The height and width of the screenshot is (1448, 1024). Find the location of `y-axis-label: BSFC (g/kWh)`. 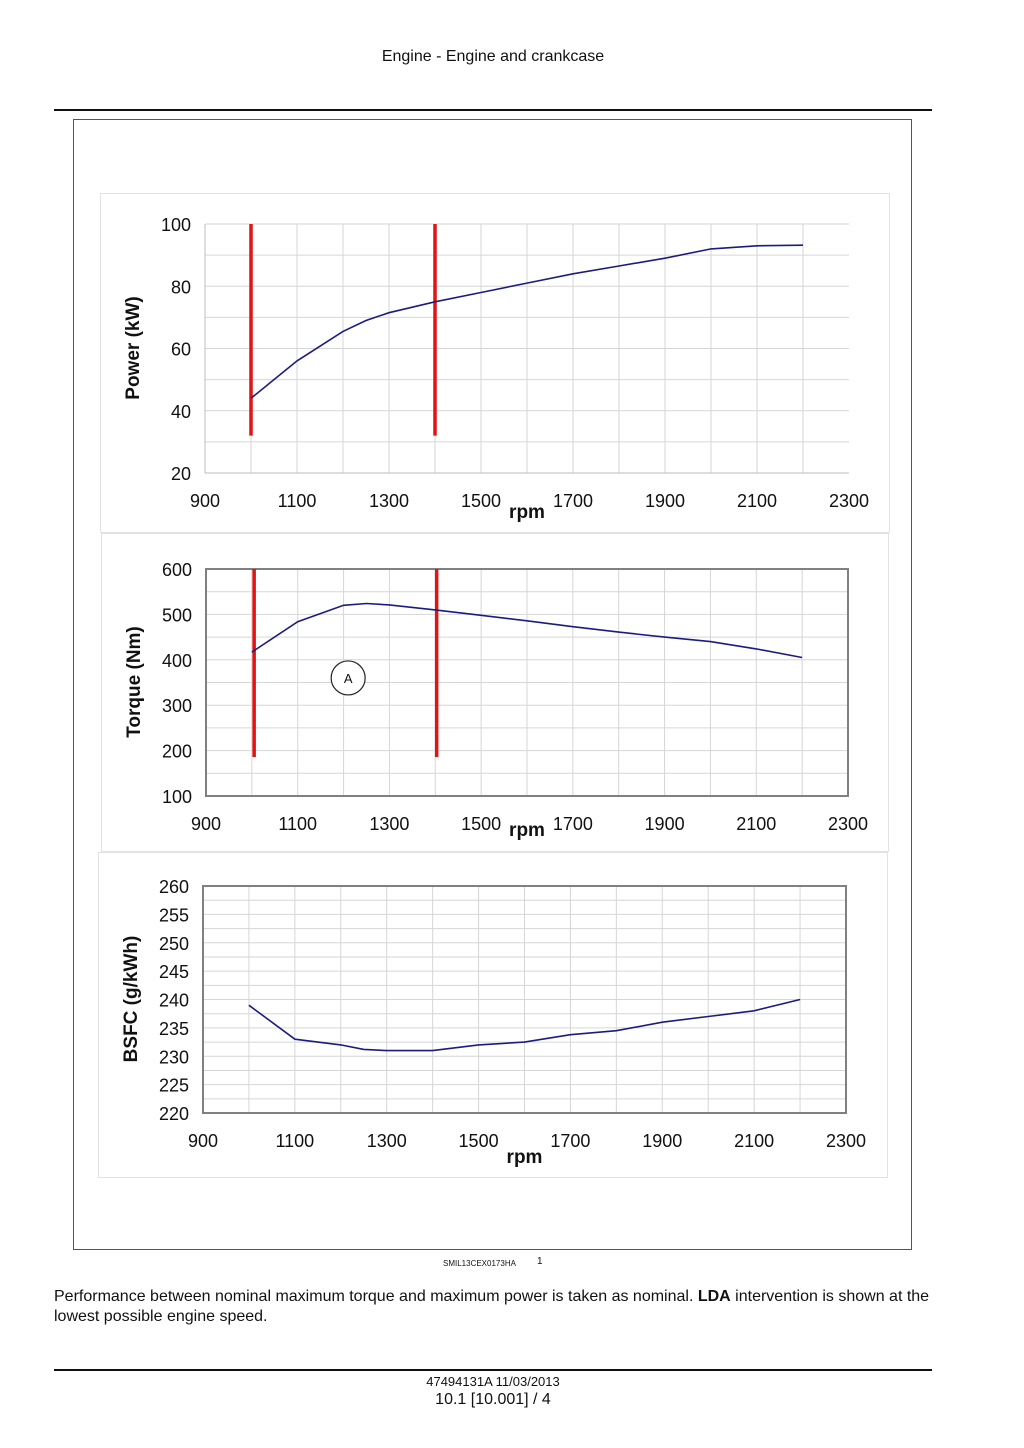

y-axis-label: BSFC (g/kWh) is located at coordinates (131, 999).